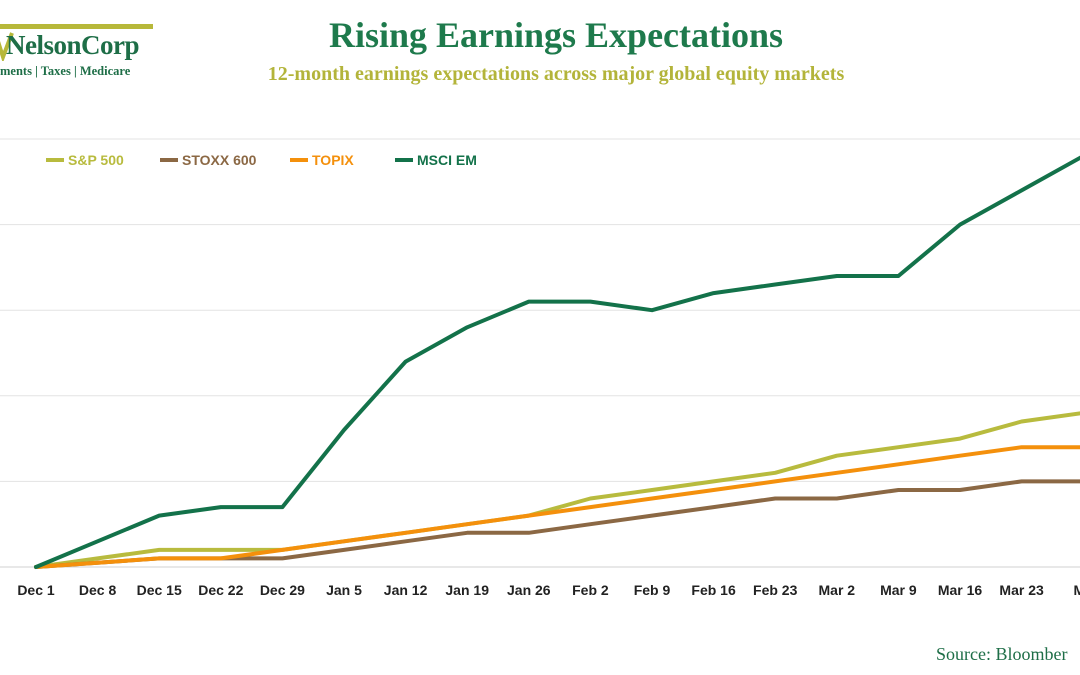 Image resolution: width=1080 pixels, height=675 pixels. Describe the element at coordinates (406, 590) in the screenshot. I see `x-tick-label: Jan 12` at that location.